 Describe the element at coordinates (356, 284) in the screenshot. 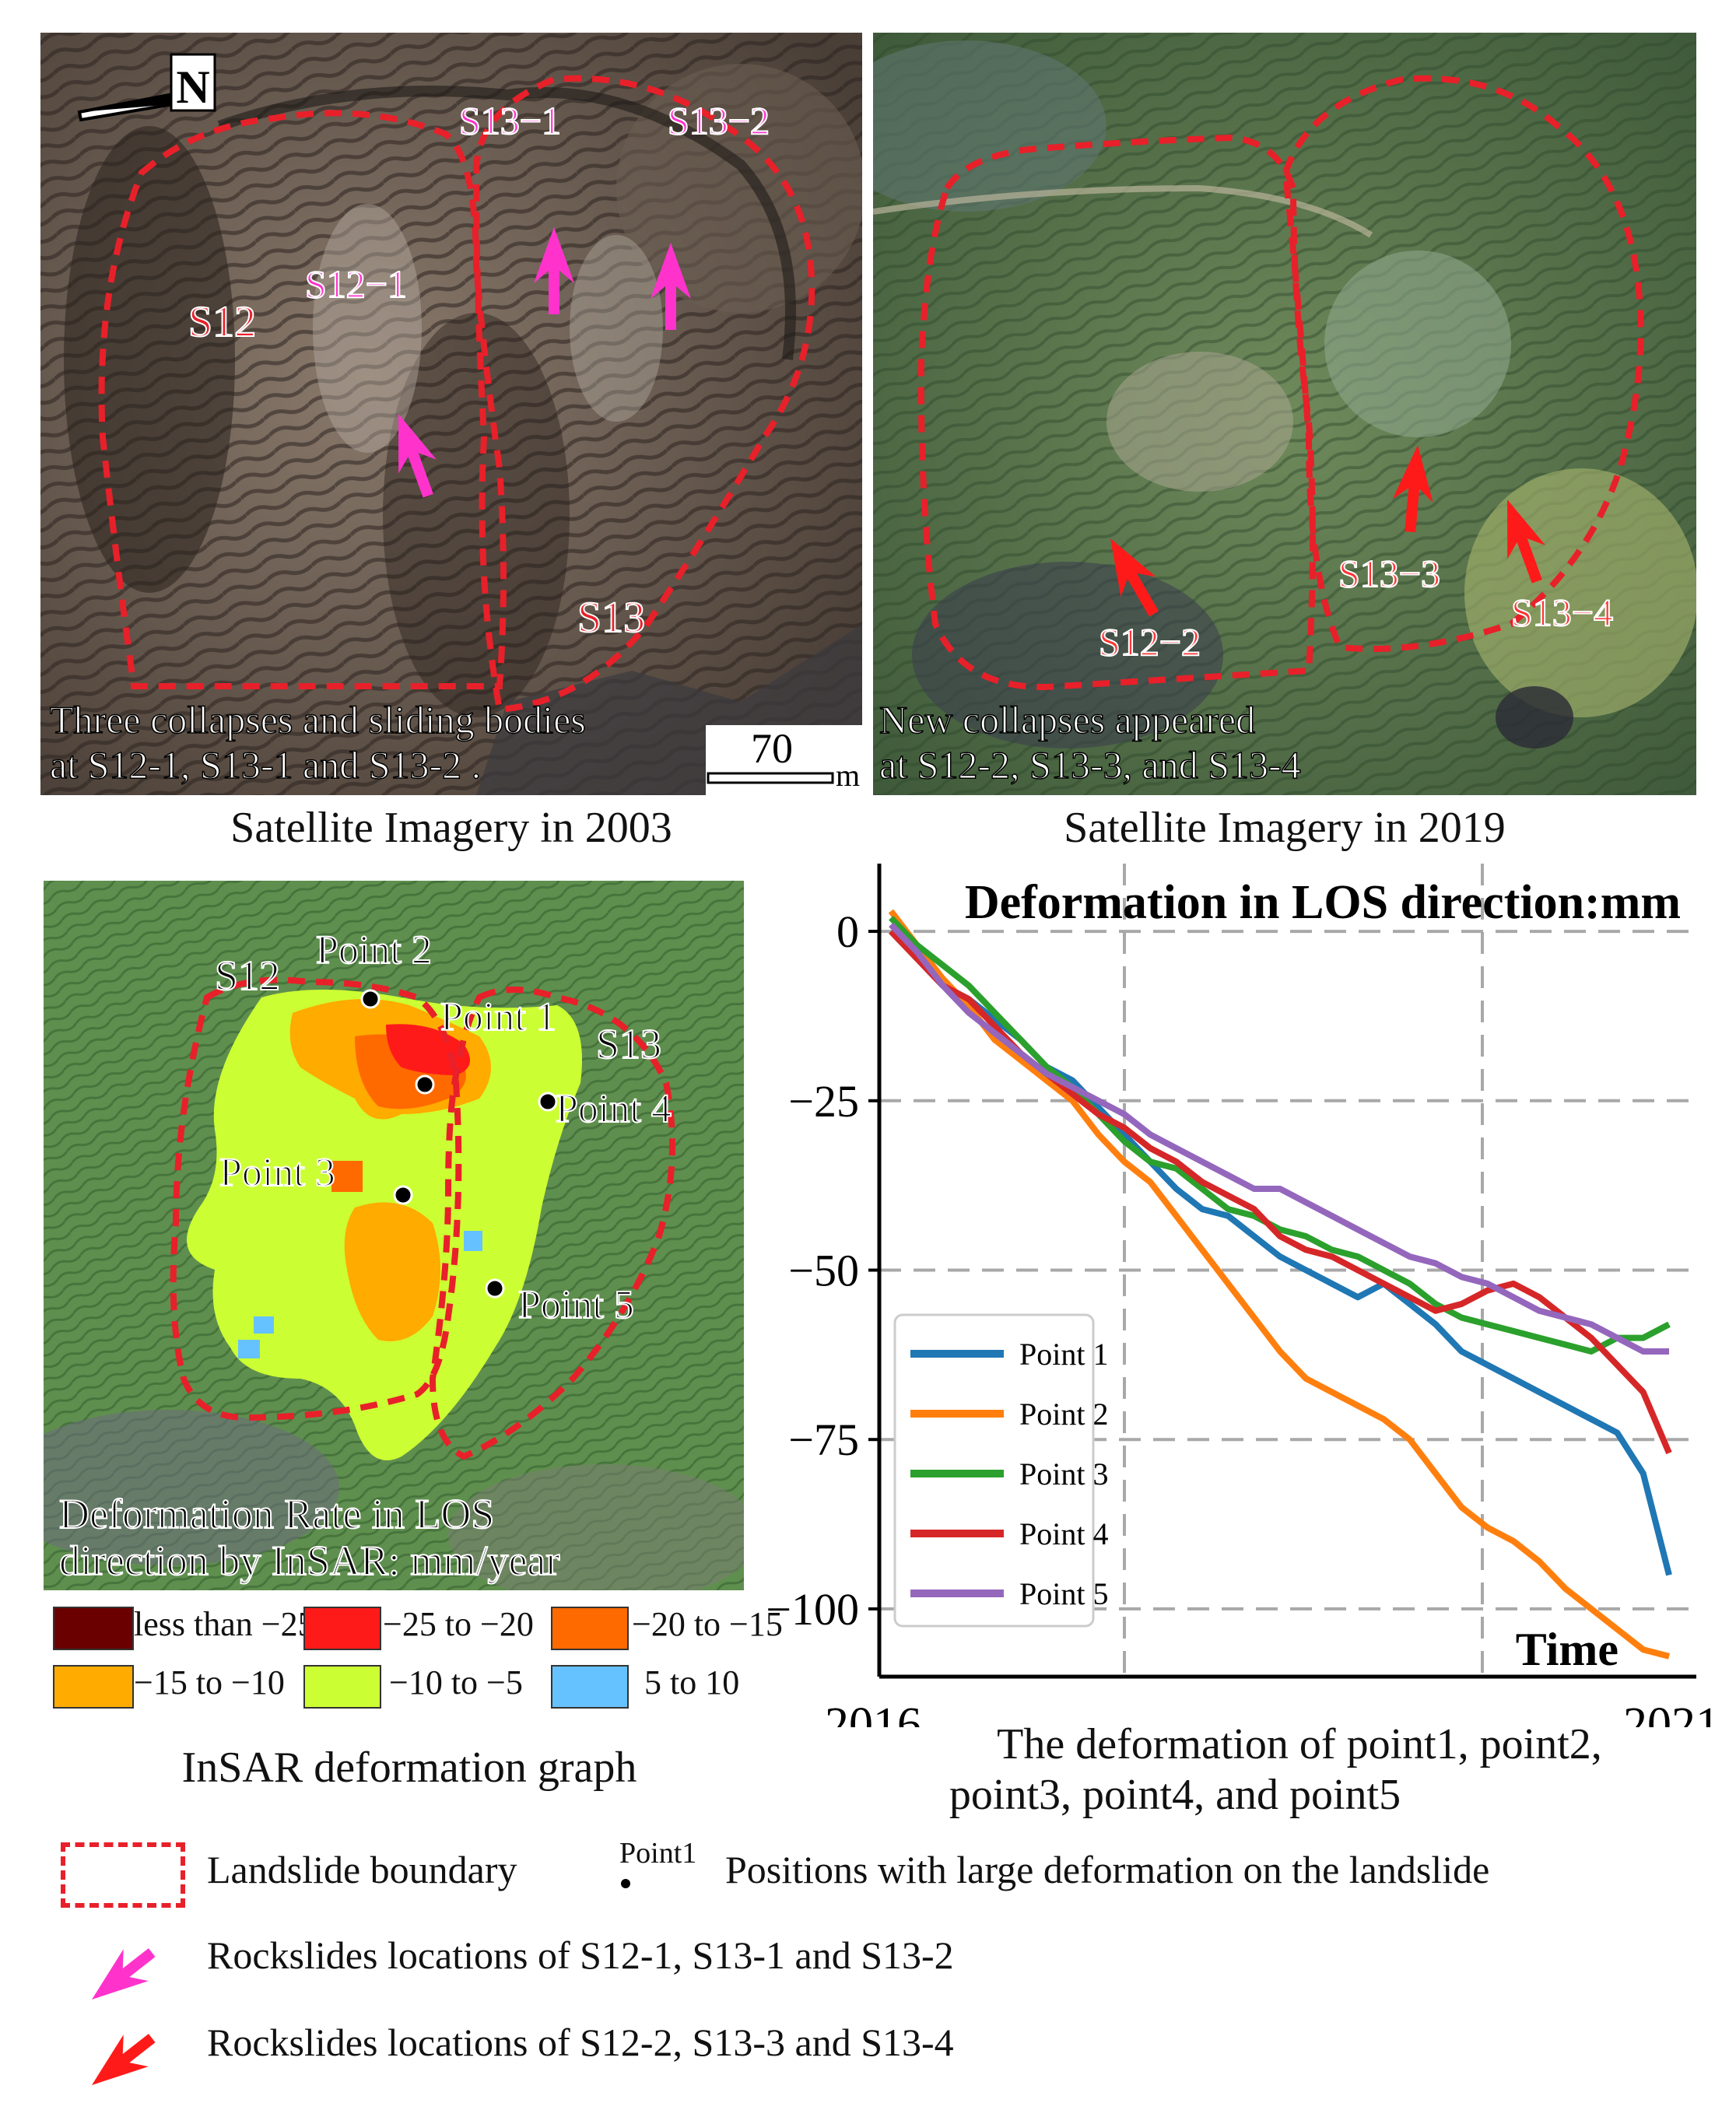

I see `label-s12-1: S12−1` at that location.